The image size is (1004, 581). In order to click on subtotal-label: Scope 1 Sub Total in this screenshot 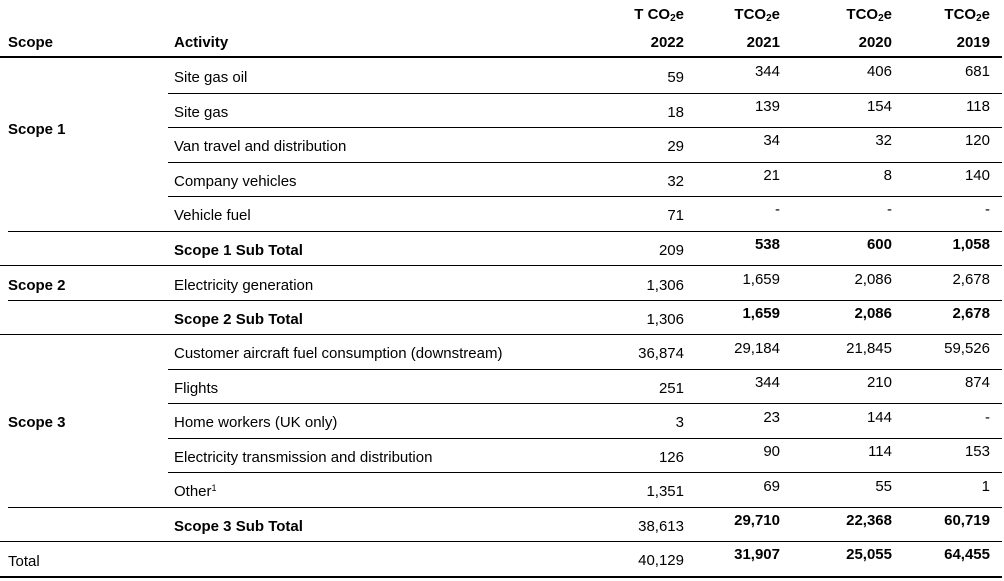, I will do `click(238, 250)`.